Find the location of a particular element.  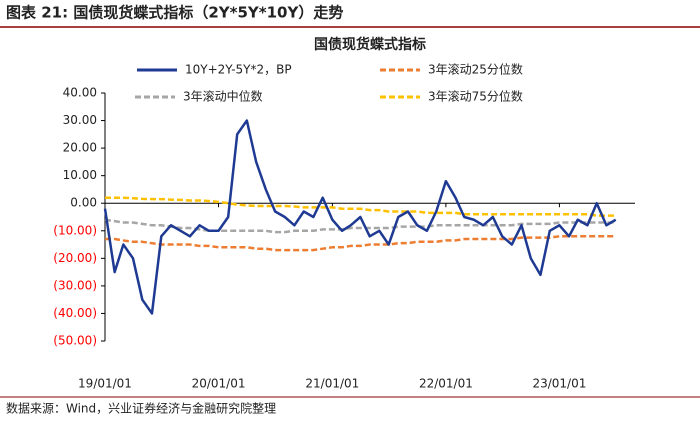

header: 图表 21: 国债现货蝶式指标（2Y*5Y*10Y）走势 is located at coordinates (174, 13).